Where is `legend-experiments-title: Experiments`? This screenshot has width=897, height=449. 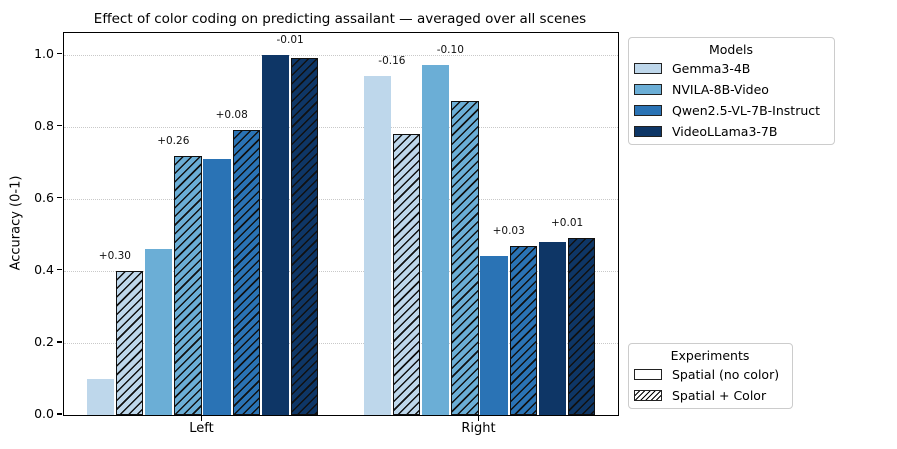 legend-experiments-title: Experiments is located at coordinates (710, 355).